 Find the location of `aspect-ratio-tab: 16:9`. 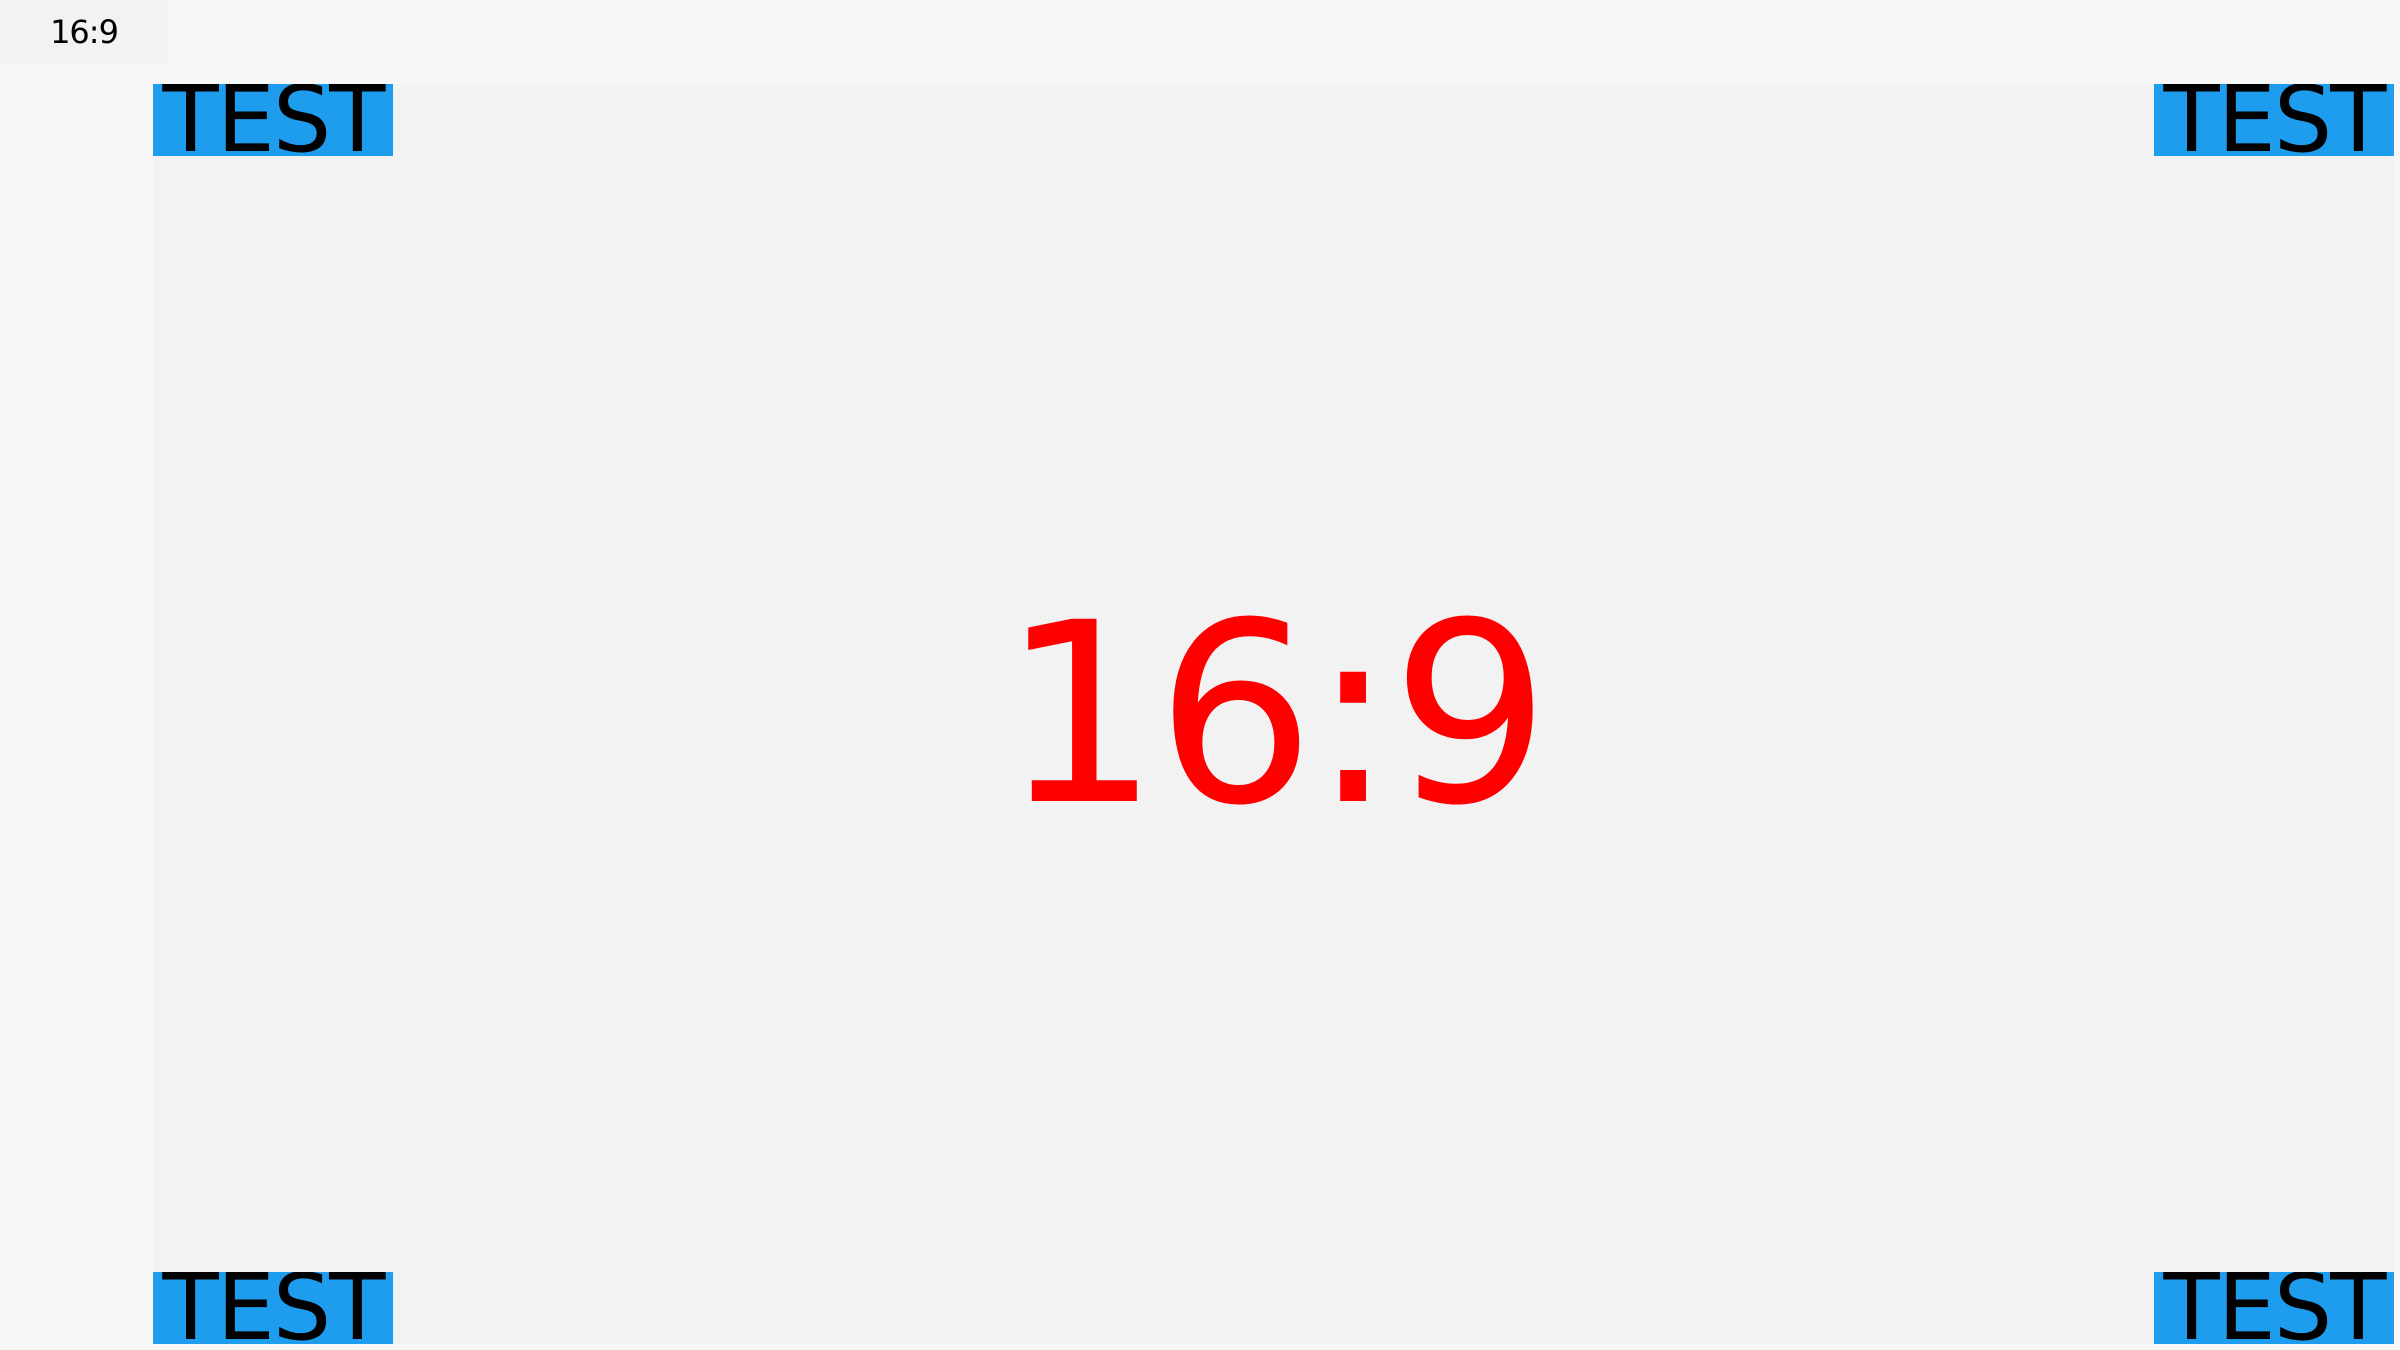

aspect-ratio-tab: 16:9 is located at coordinates (84, 32).